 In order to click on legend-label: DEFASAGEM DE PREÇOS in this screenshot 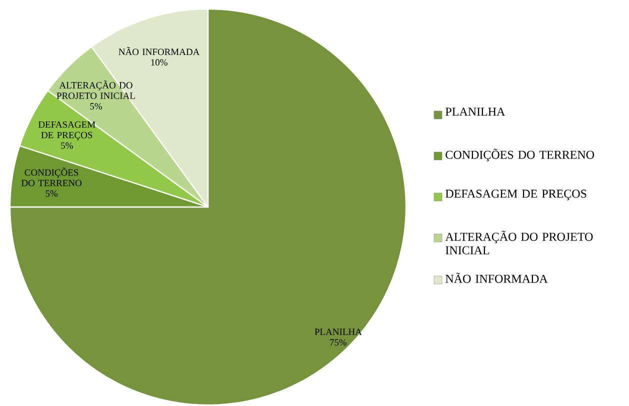, I will do `click(516, 195)`.